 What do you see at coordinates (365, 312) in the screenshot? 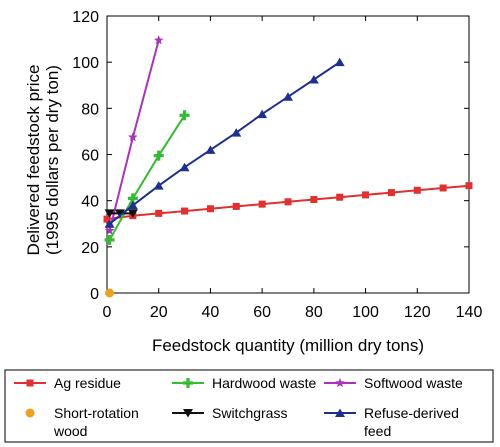
I see `x-tick-label: 100` at bounding box center [365, 312].